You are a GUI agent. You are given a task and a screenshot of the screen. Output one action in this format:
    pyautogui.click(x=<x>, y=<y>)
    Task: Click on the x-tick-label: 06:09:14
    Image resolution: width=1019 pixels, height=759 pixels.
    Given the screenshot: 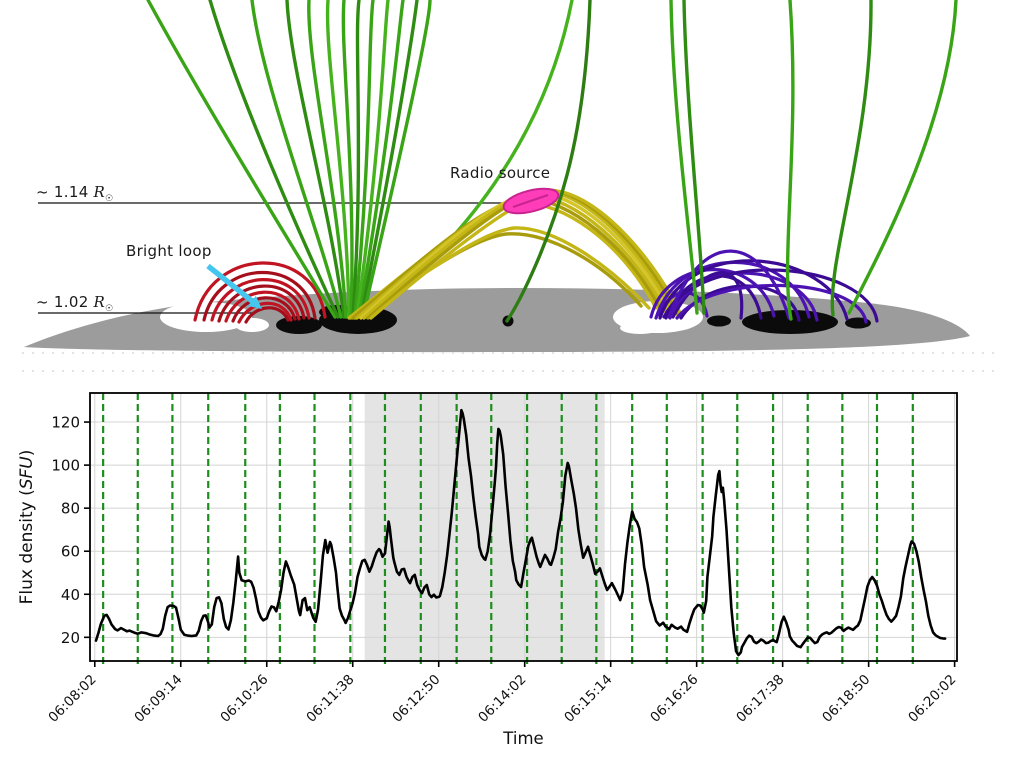 What is the action you would take?
    pyautogui.click(x=158, y=699)
    